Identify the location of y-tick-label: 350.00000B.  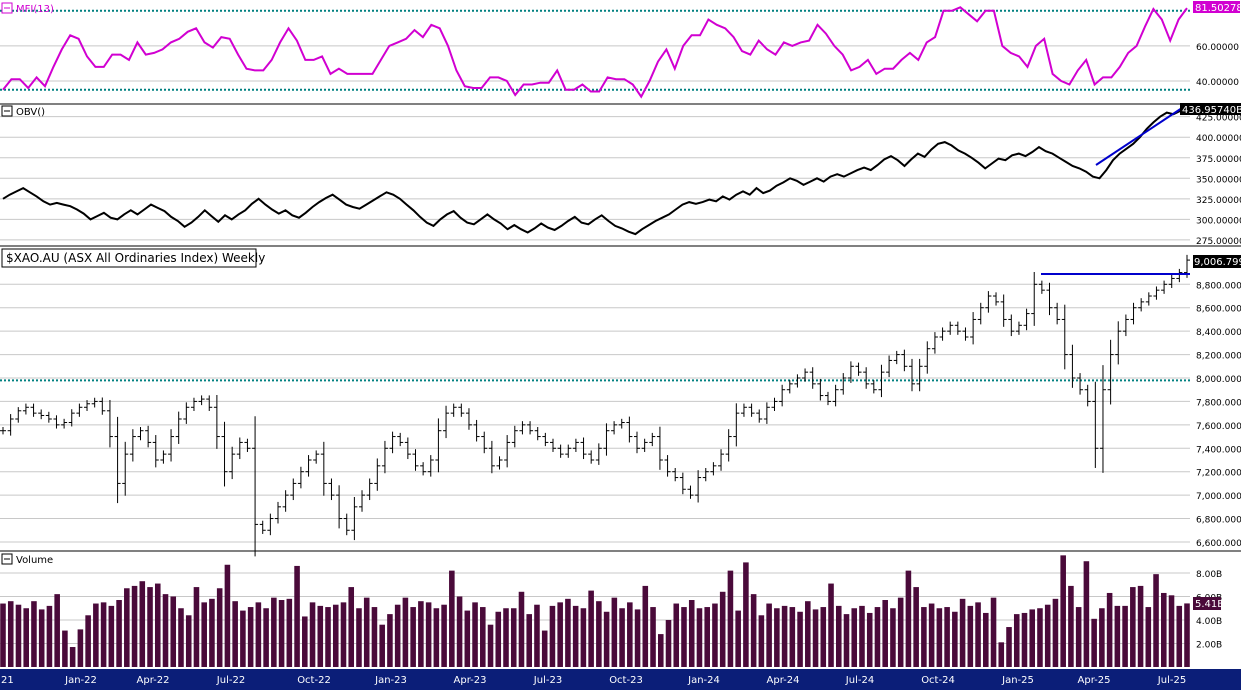
(1218, 180).